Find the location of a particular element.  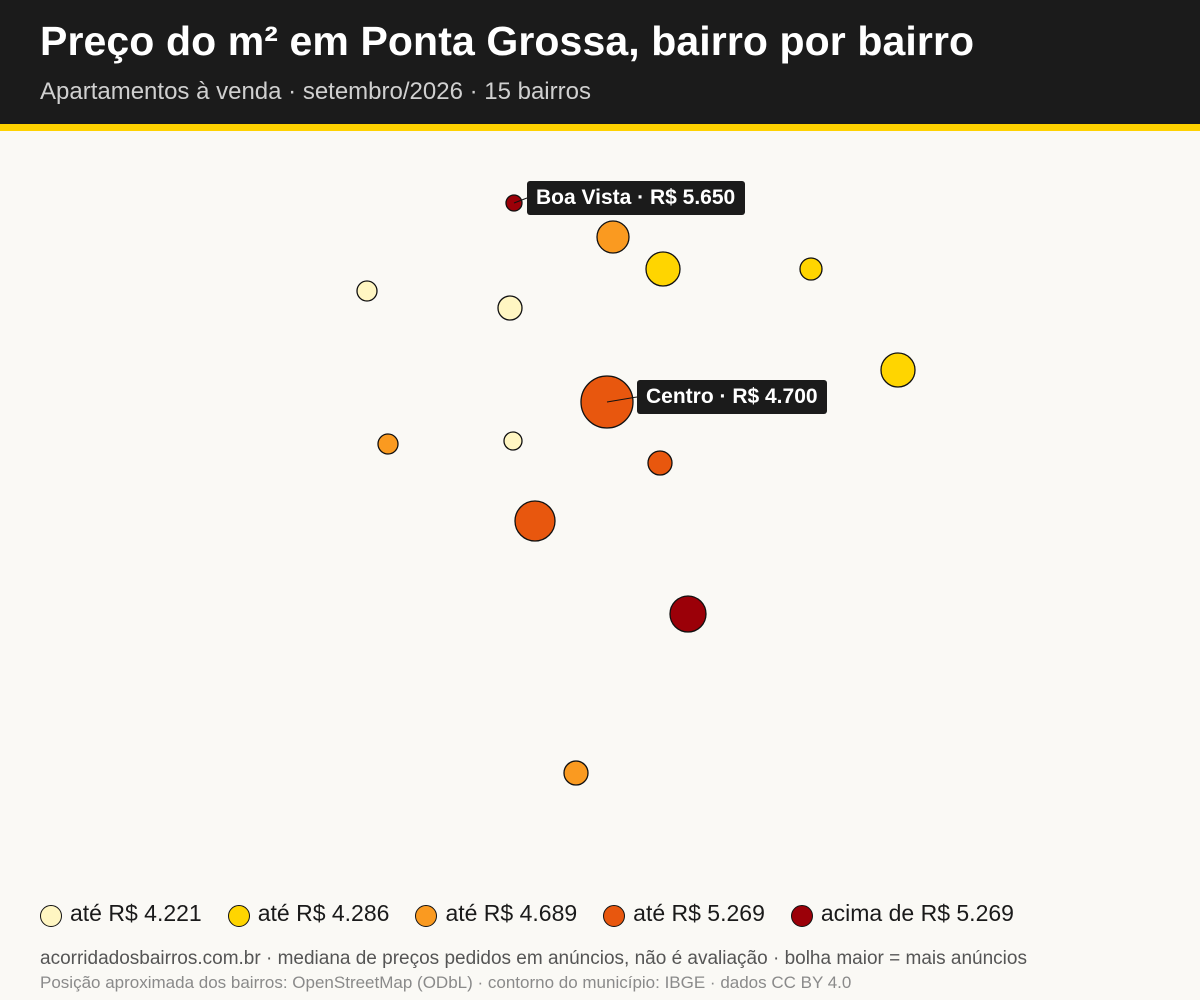

legend-label: até R$ 4.689 is located at coordinates (511, 912).